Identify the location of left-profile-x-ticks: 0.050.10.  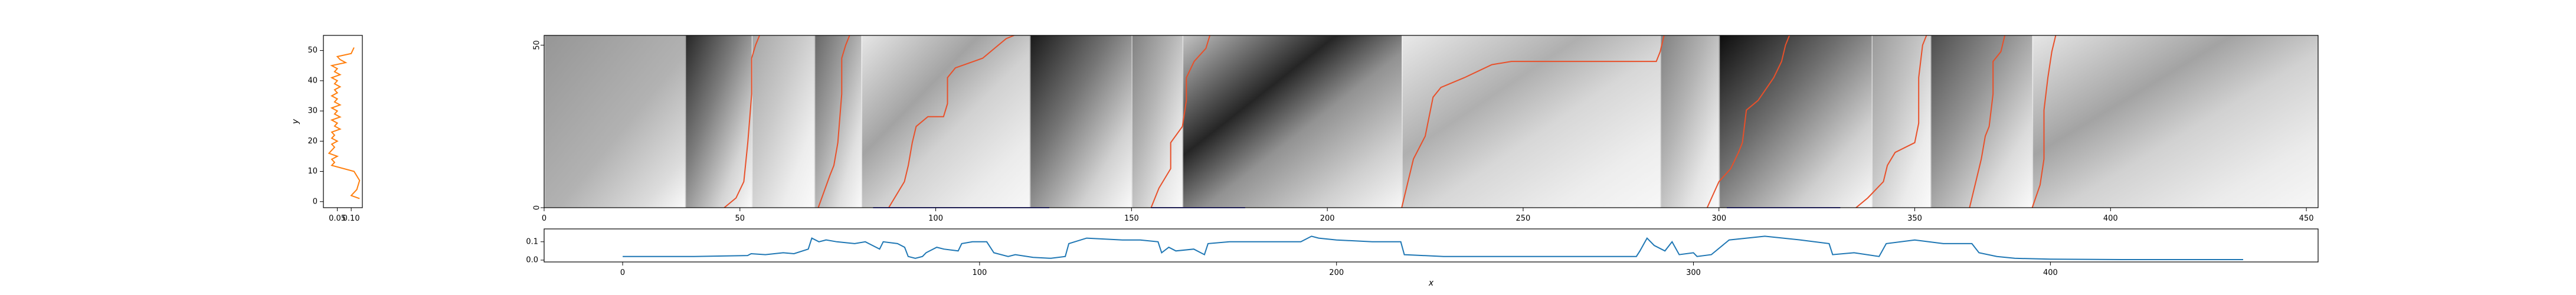
(344, 215).